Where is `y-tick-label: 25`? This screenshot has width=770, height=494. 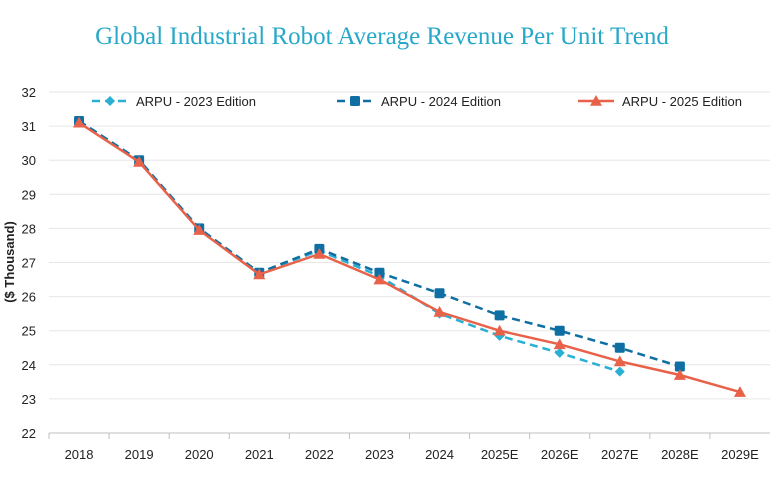
y-tick-label: 25 is located at coordinates (29, 331).